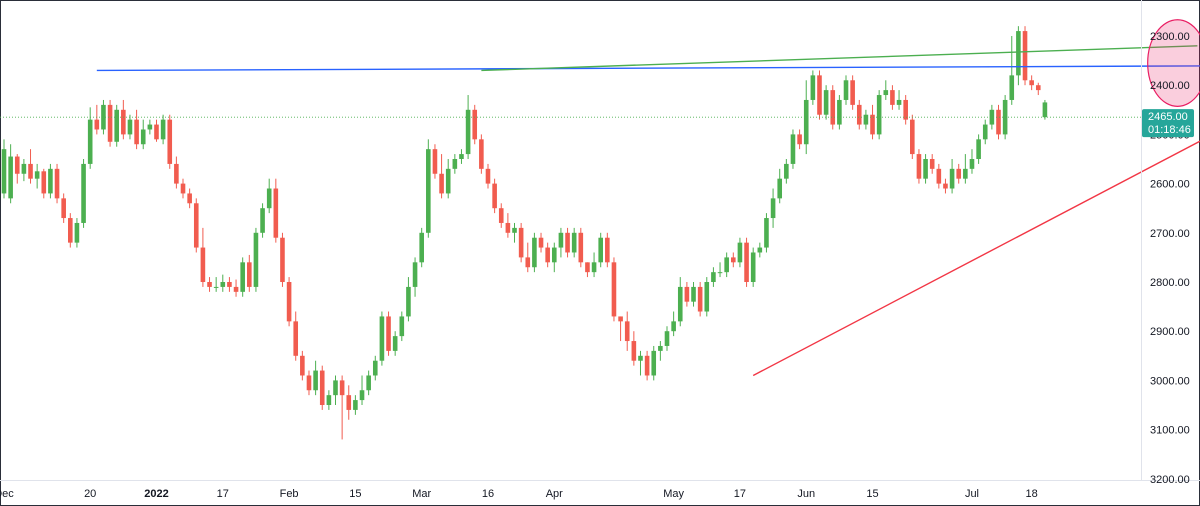 This screenshot has height=506, width=1200. Describe the element at coordinates (1170, 37) in the screenshot. I see `price-tick-label: 2300.00` at that location.